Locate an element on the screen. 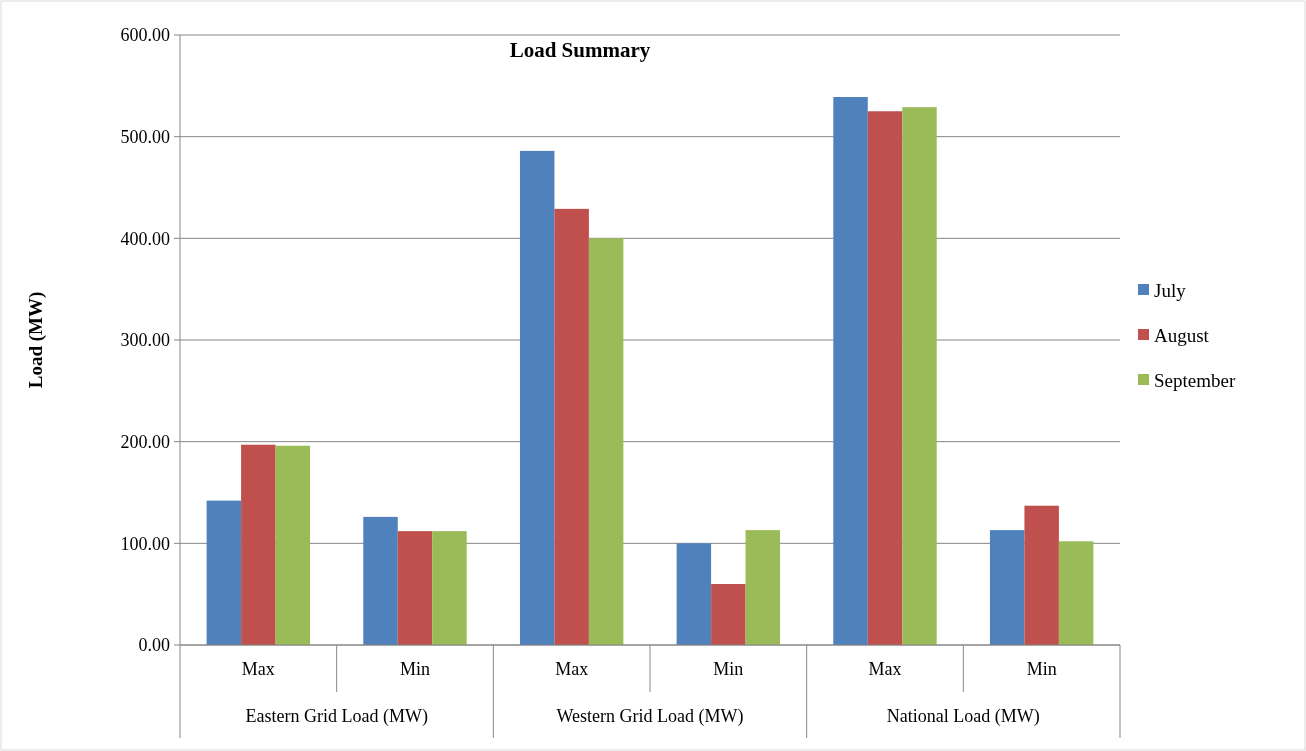 This screenshot has width=1306, height=751. legend-label: July is located at coordinates (1170, 290).